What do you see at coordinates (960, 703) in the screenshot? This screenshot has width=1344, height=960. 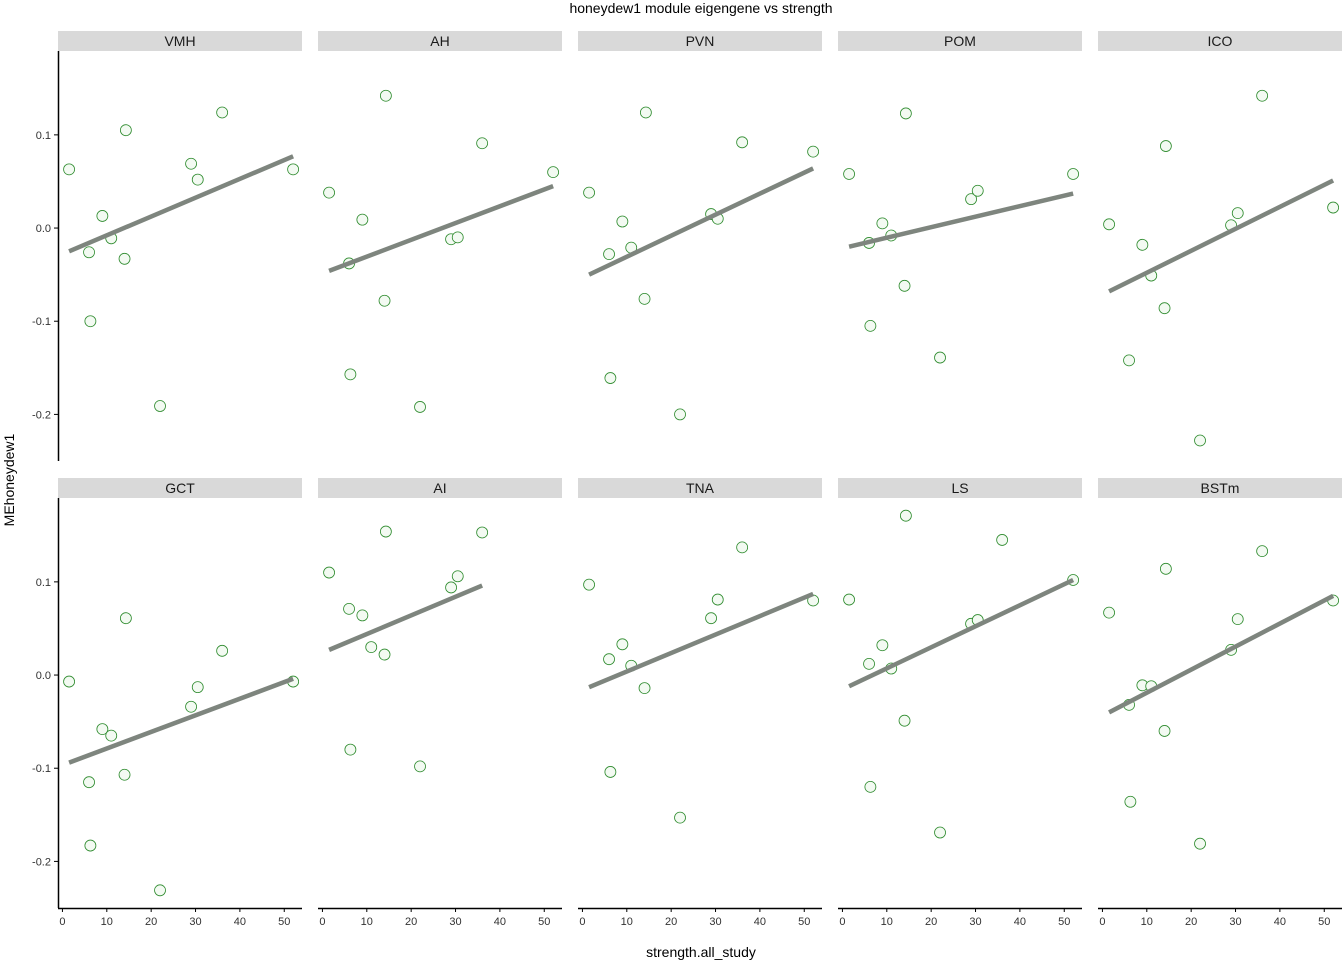 I see `panel-ls: LS 0 10 20 30 40 50` at bounding box center [960, 703].